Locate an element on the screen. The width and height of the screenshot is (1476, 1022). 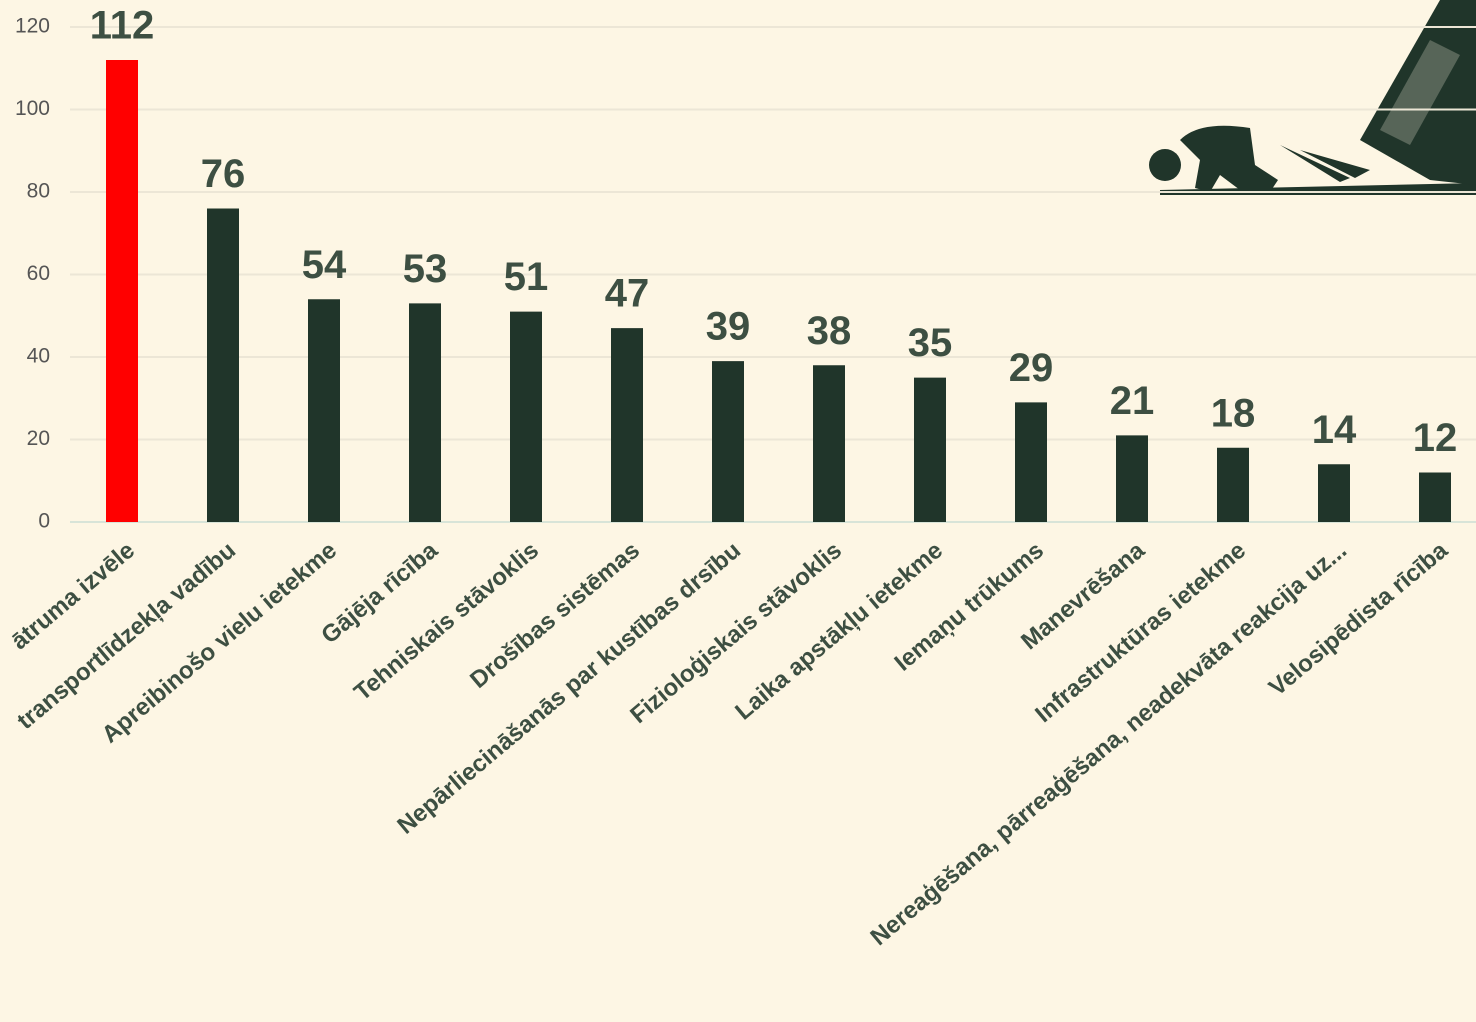
x-tick-label: Drošības sistēmas is located at coordinates (555, 615).